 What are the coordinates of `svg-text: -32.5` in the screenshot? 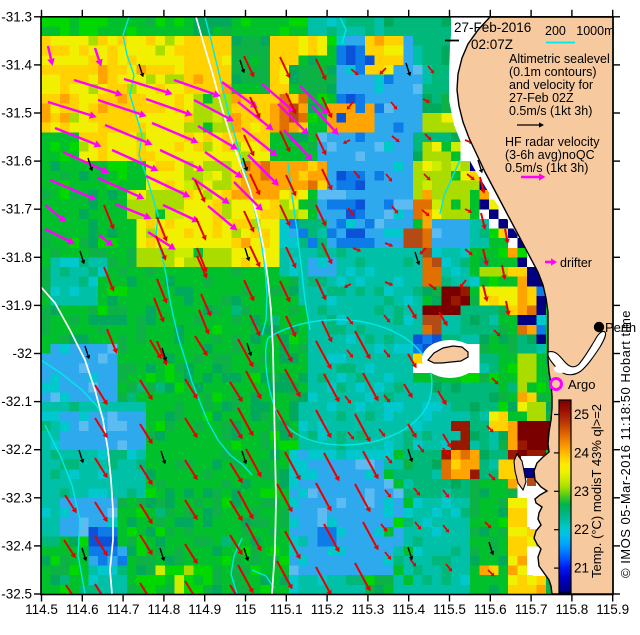 It's located at (16, 594).